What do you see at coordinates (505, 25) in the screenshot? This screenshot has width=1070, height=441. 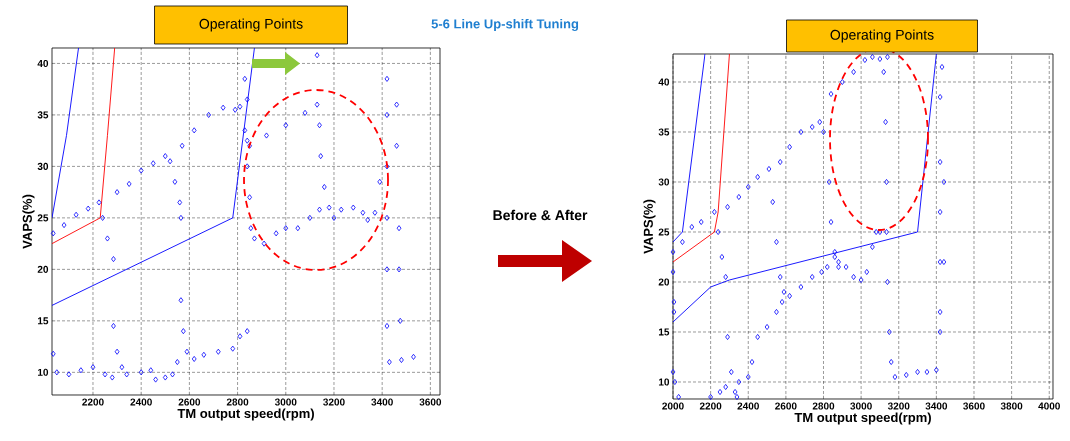 I see `text: 5-6 Line Up-shift Tuning` at bounding box center [505, 25].